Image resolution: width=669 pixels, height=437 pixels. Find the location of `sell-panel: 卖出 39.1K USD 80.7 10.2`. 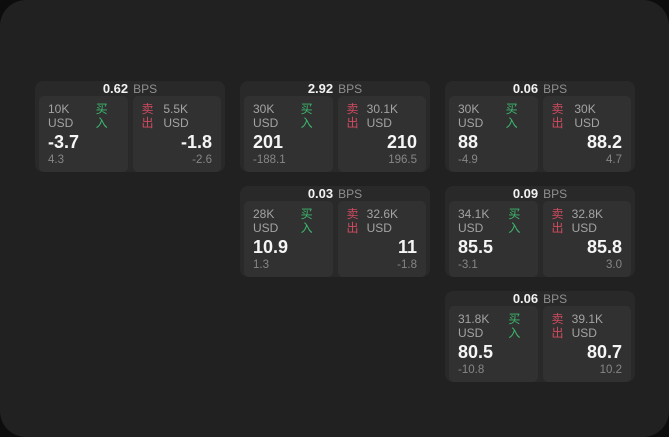

sell-panel: 卖出 39.1K USD 80.7 10.2 is located at coordinates (586, 344).